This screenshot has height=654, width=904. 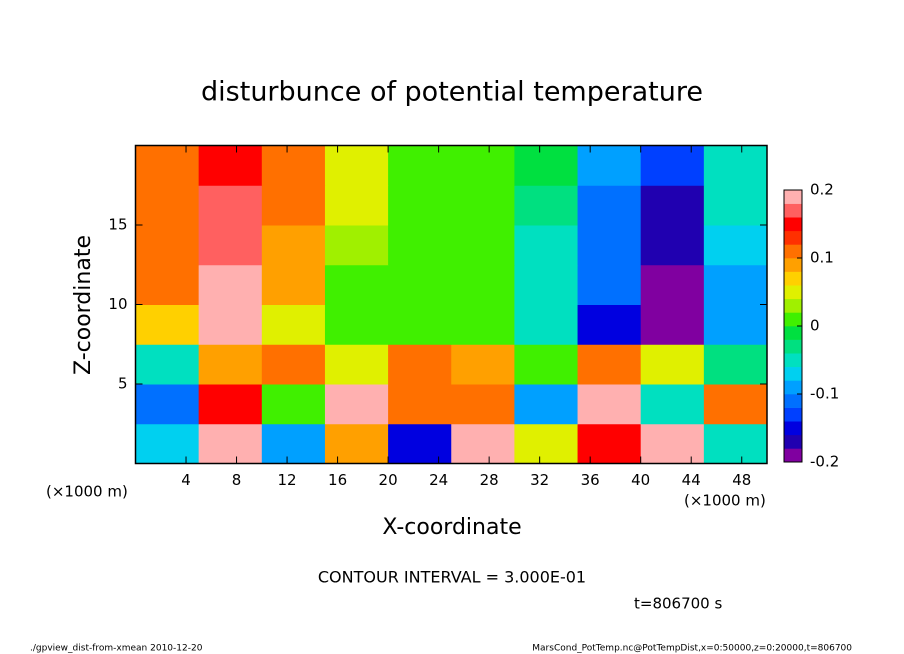 What do you see at coordinates (452, 92) in the screenshot?
I see `chart-title: disturbunce of potential temperature` at bounding box center [452, 92].